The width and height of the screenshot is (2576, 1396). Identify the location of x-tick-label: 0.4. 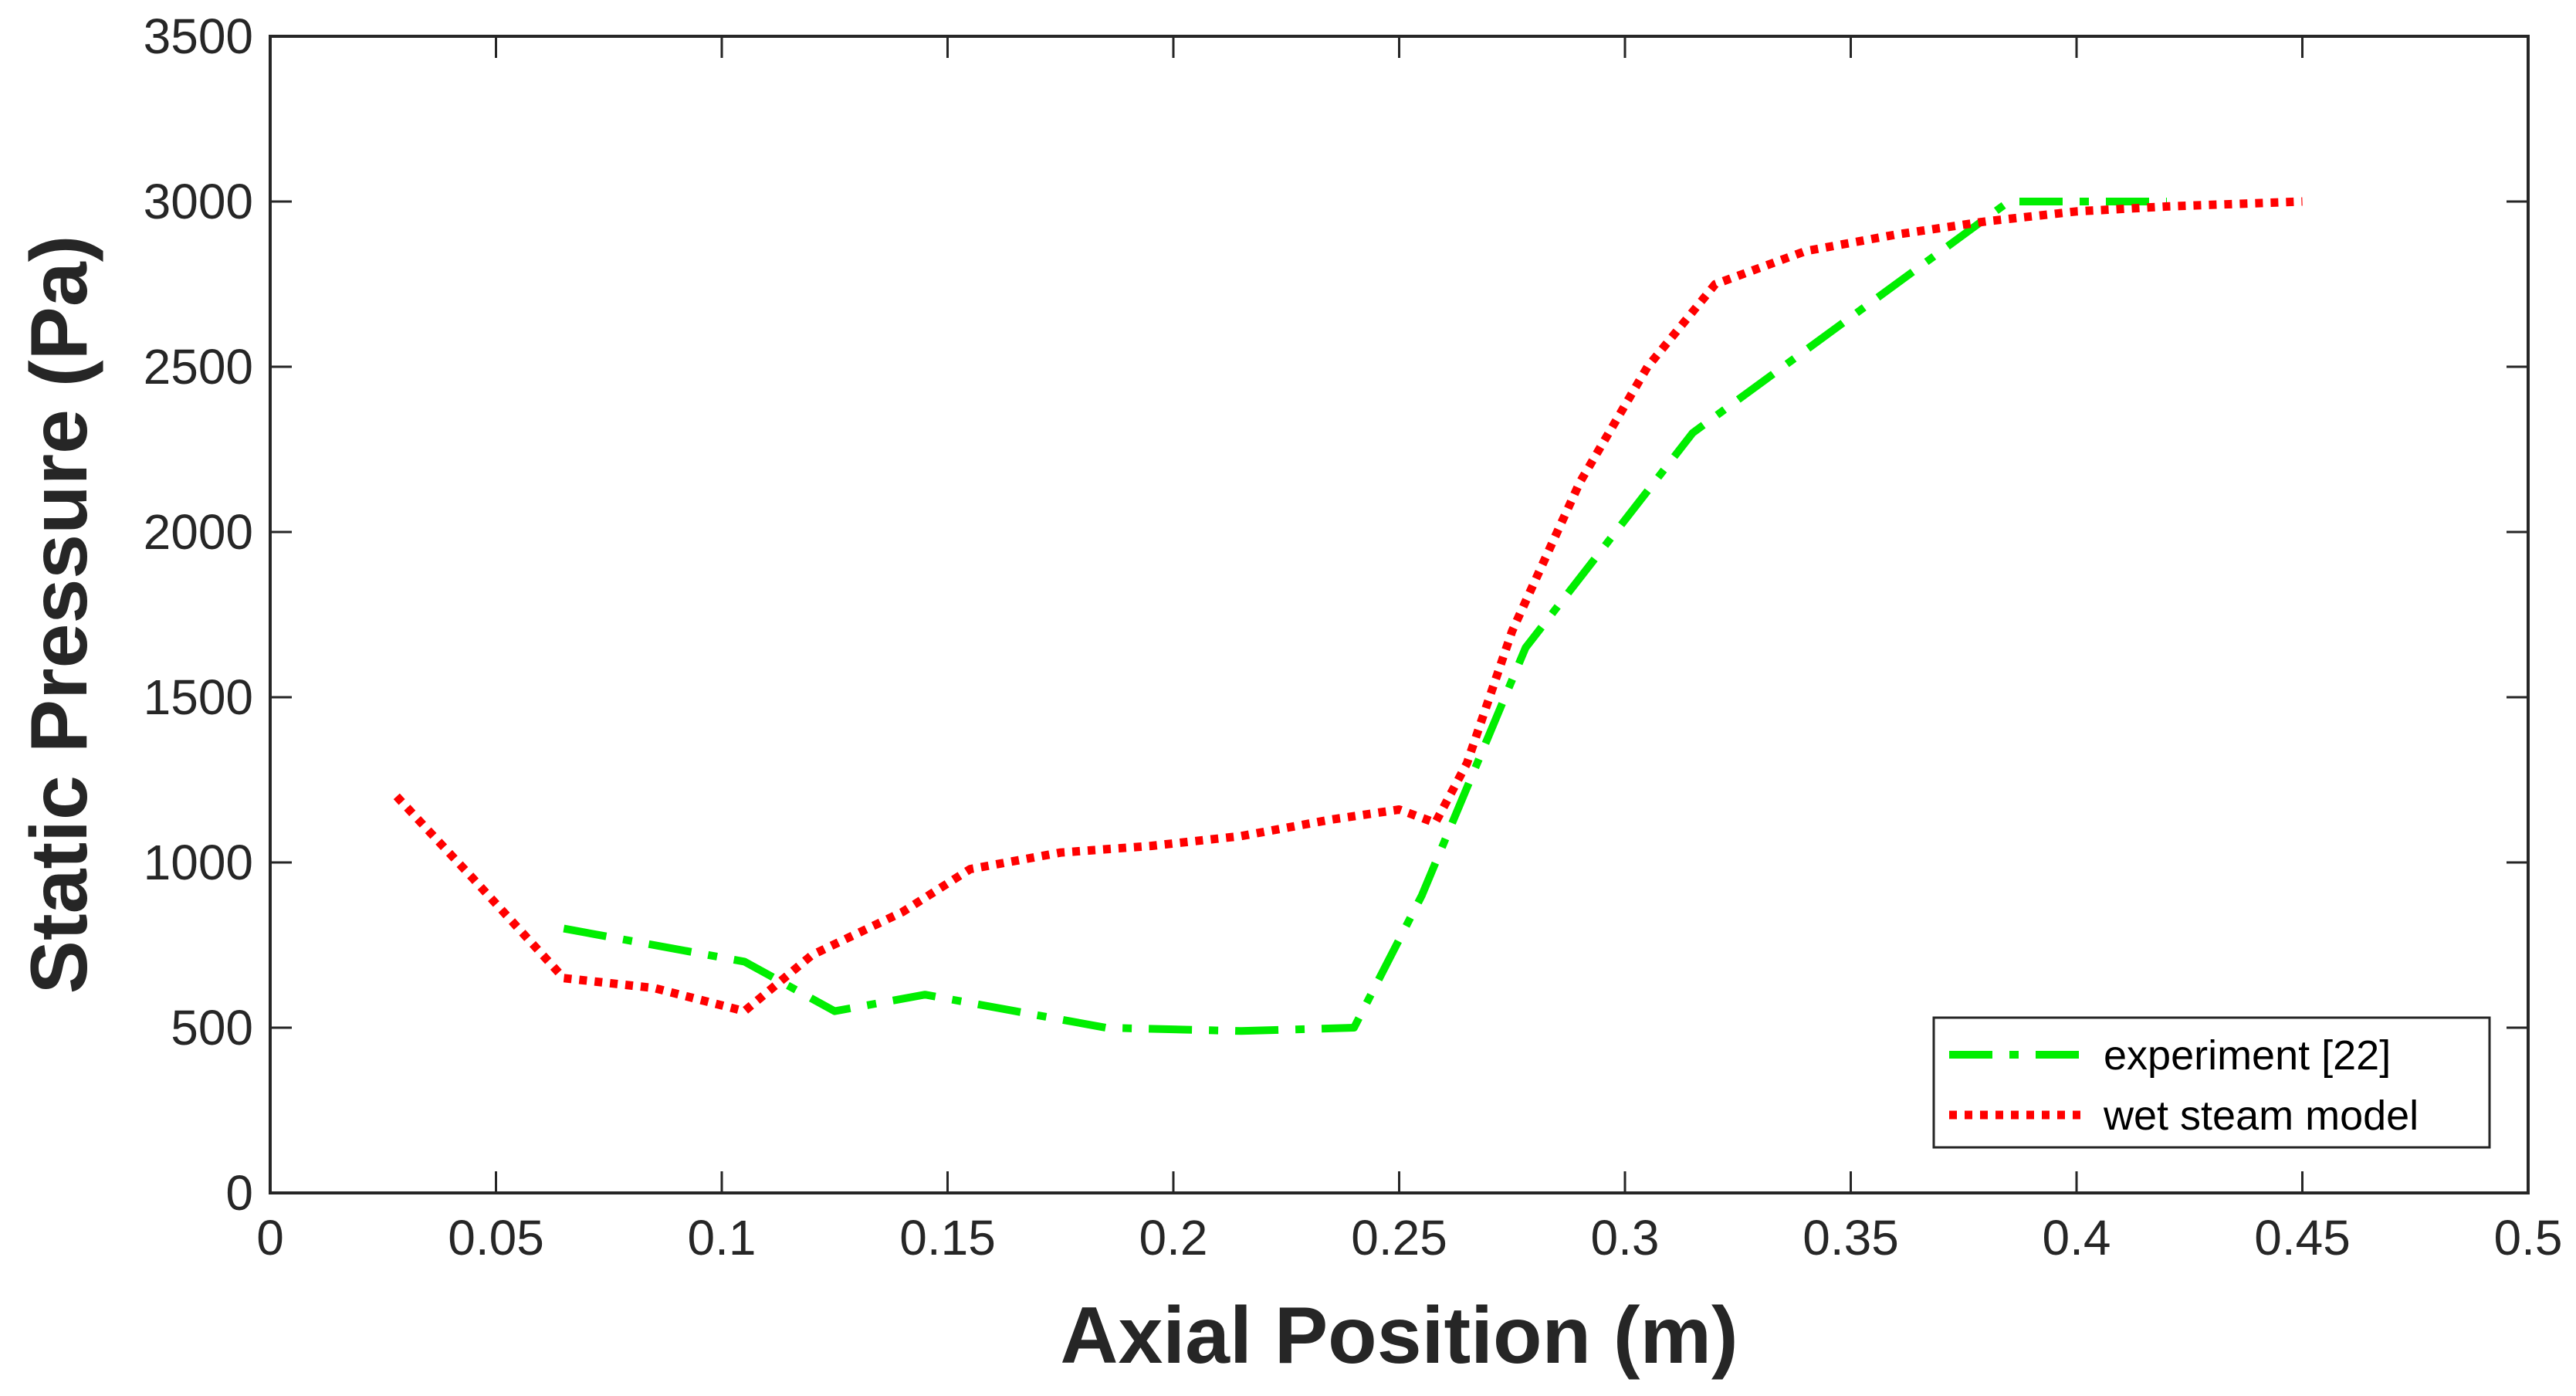
(2077, 1238).